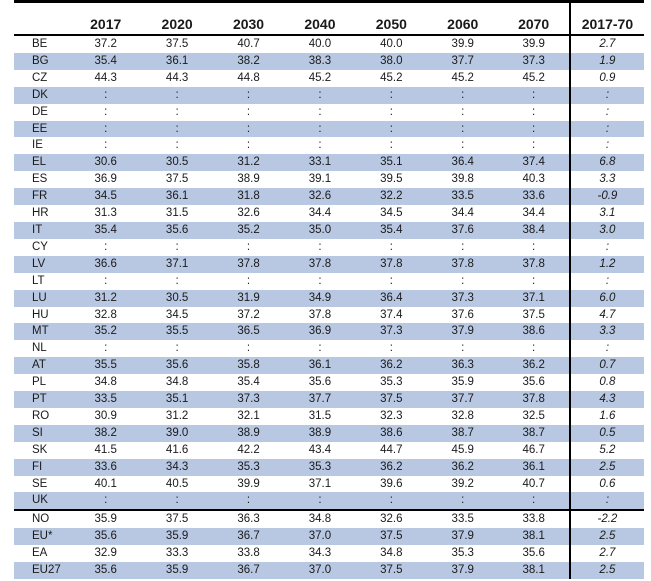  What do you see at coordinates (248, 213) in the screenshot?
I see `value-cell: 32.6` at bounding box center [248, 213].